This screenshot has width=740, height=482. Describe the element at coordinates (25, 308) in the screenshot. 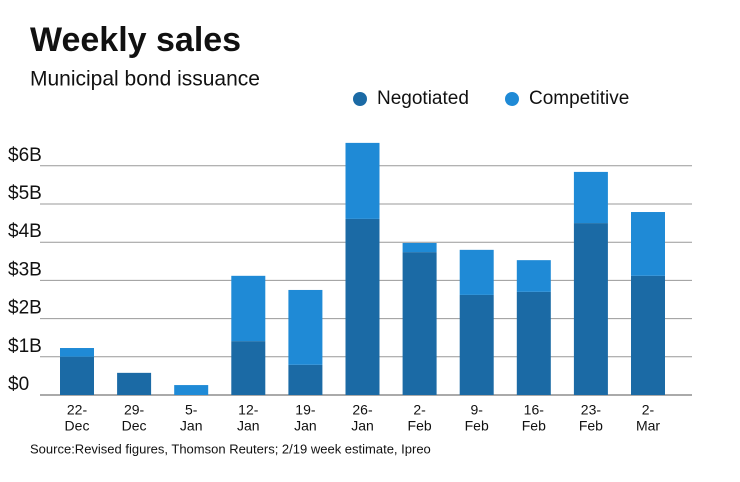

I see `y-tick-label: $2B` at that location.